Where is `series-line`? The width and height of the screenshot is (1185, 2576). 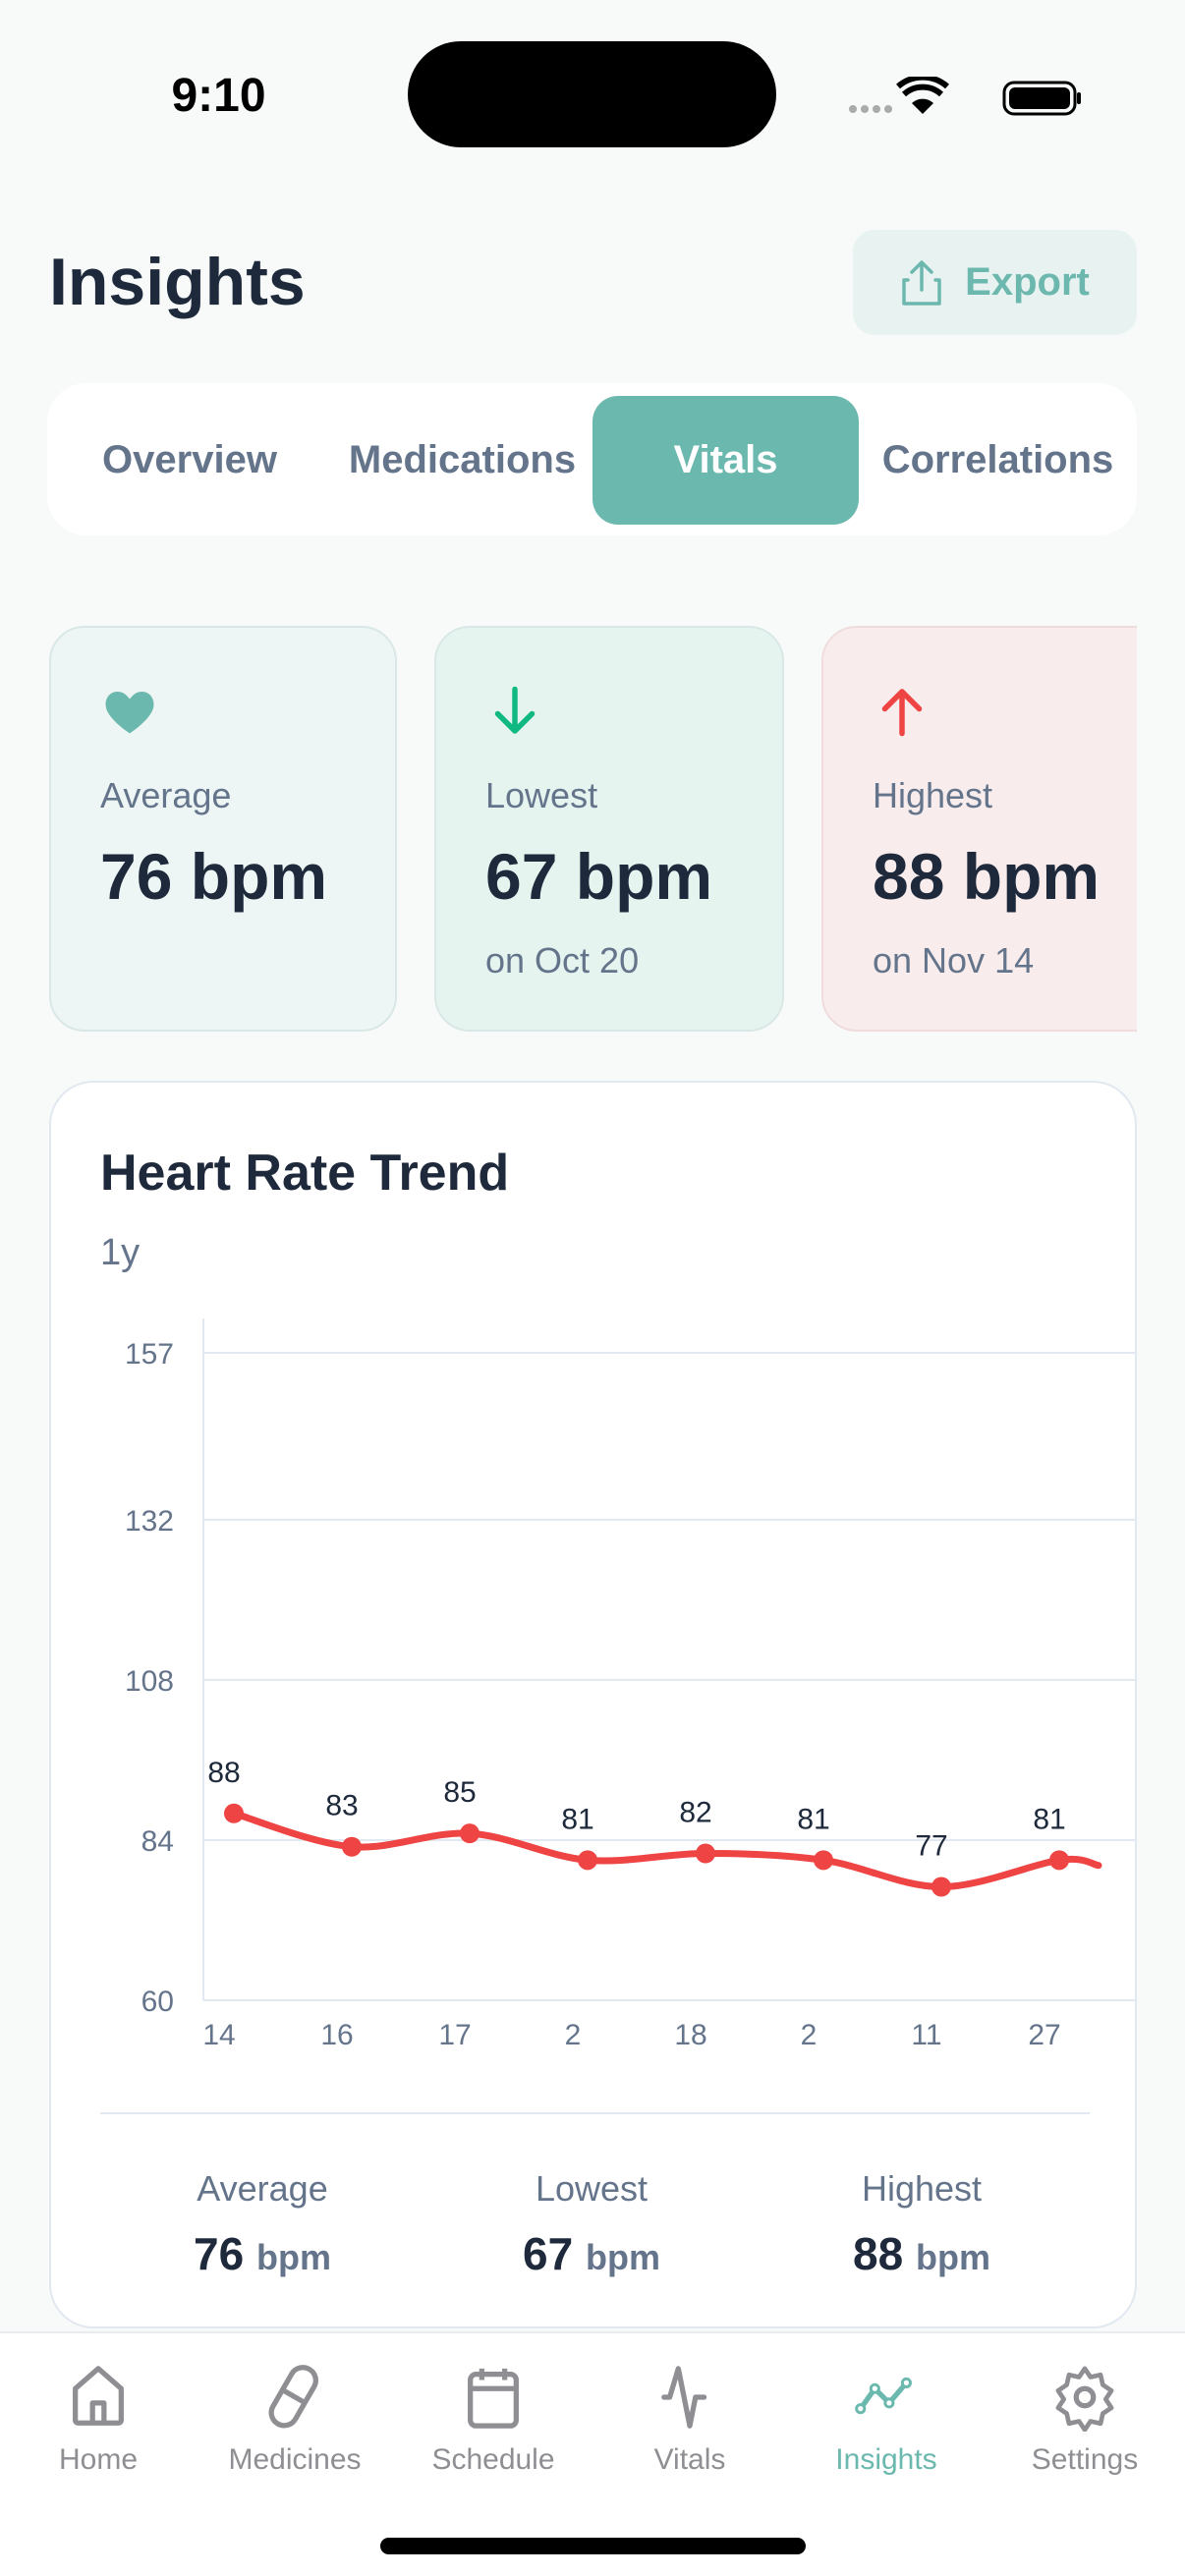
series-line is located at coordinates (666, 1850).